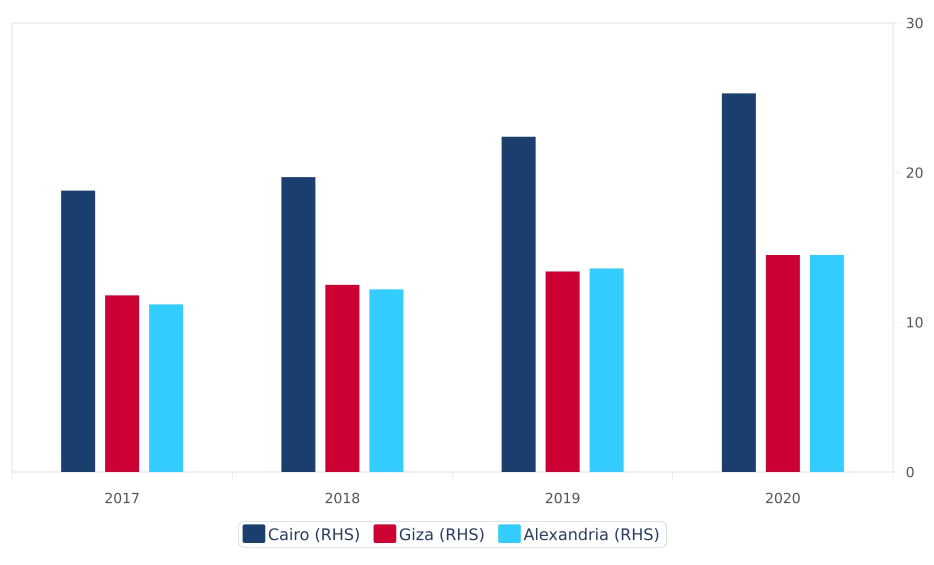 The image size is (934, 565). I want to click on y-tick-label: 0, so click(910, 472).